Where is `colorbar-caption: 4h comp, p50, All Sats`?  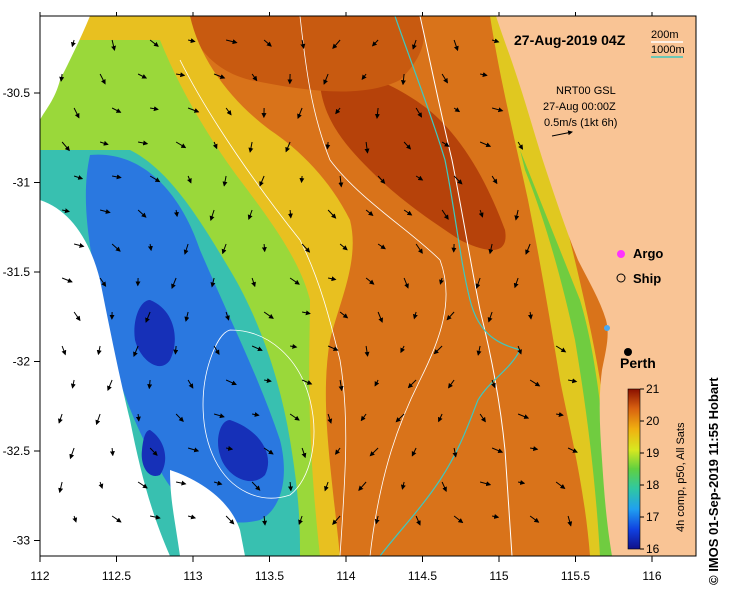
colorbar-caption: 4h comp, p50, All Sats is located at coordinates (681, 477).